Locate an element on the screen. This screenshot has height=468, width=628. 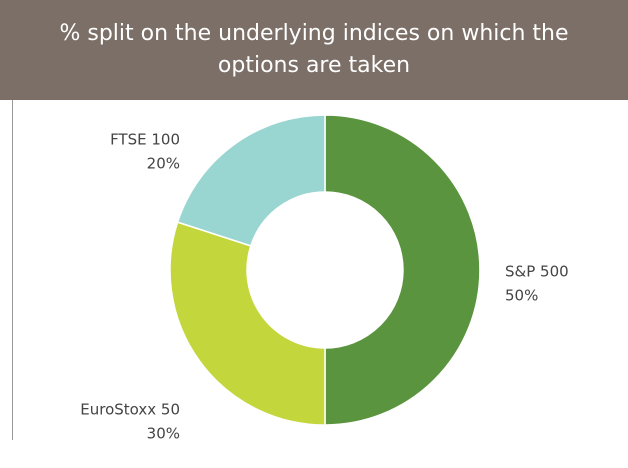
slice-label: FTSE 100 is located at coordinates (145, 140).